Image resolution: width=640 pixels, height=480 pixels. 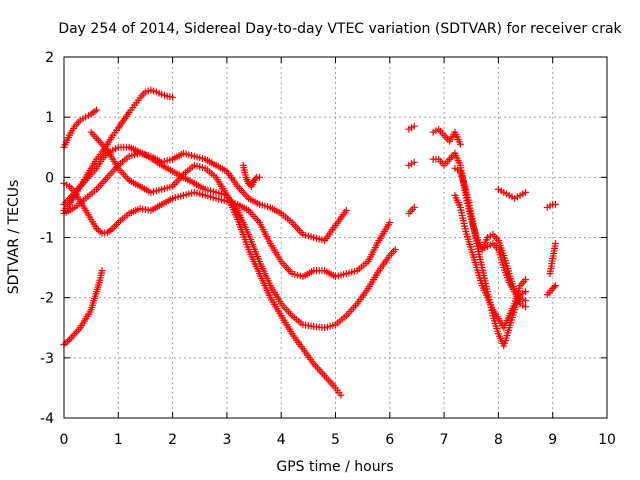 What do you see at coordinates (552, 440) in the screenshot?
I see `x-tick-label: 9` at bounding box center [552, 440].